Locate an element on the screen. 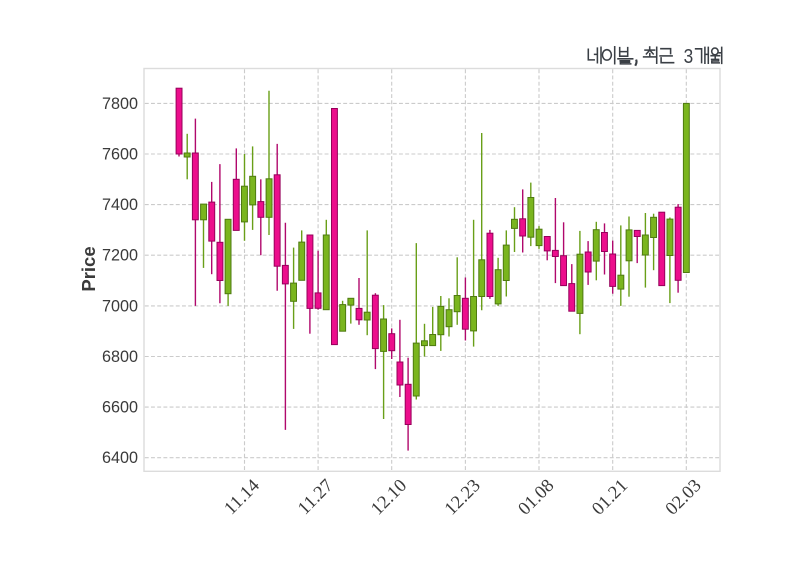 This screenshot has height=575, width=800. svg-text: 7200 is located at coordinates (120, 256).